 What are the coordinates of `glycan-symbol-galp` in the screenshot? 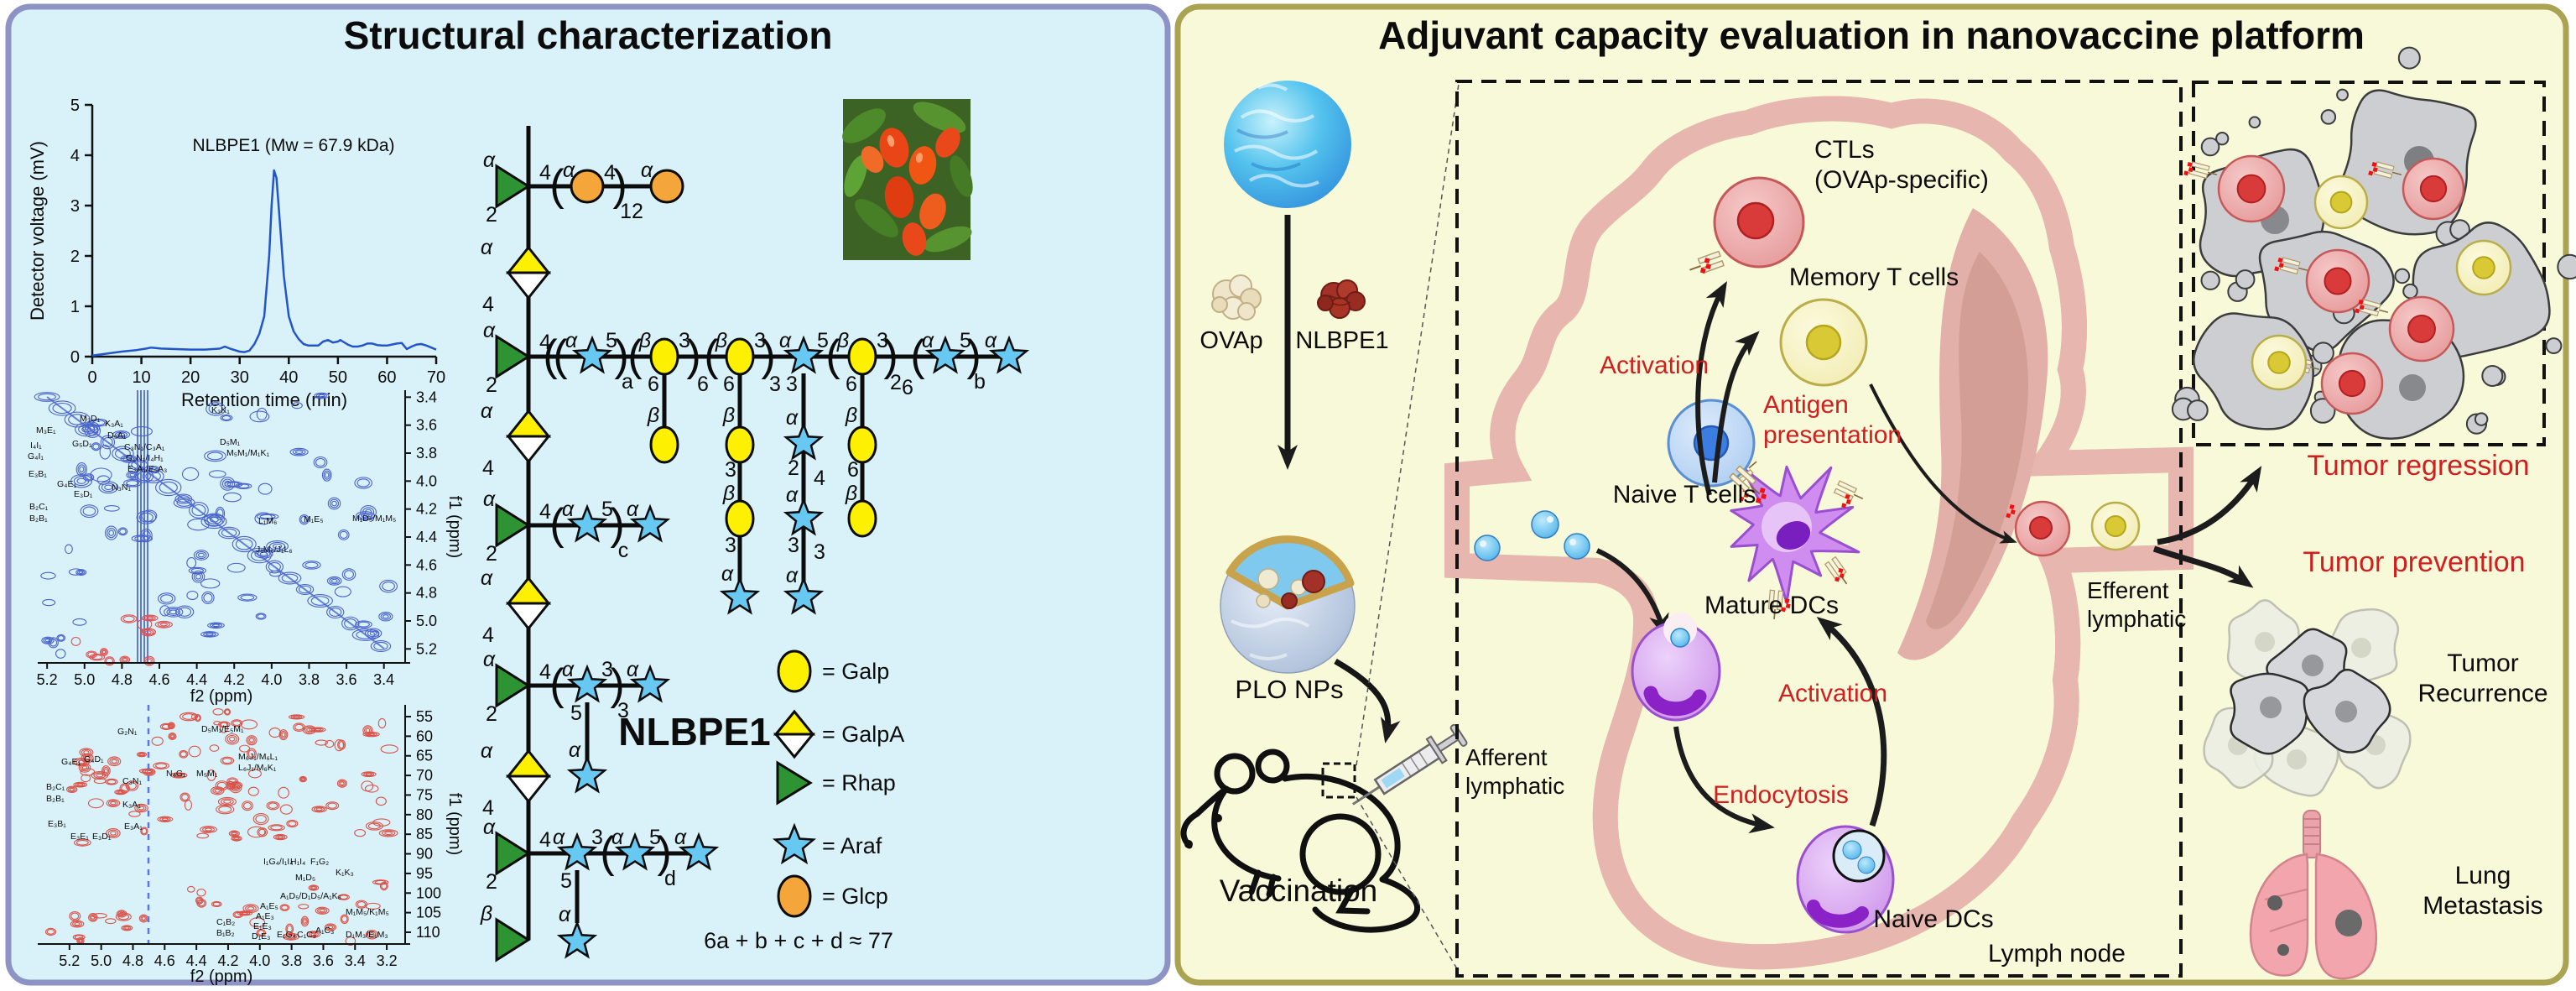 It's located at (664, 356).